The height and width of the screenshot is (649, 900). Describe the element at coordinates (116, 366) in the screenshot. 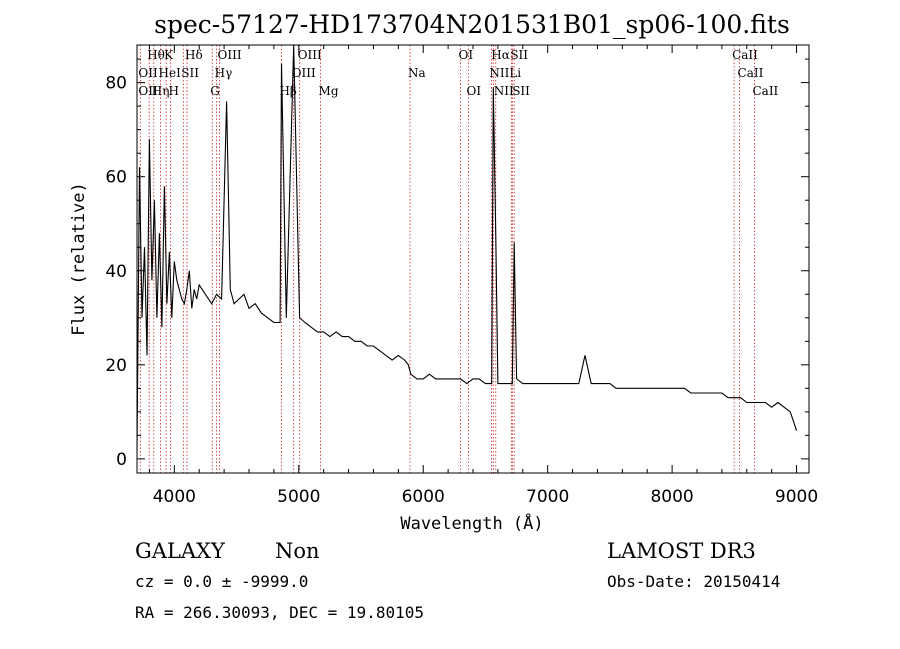

I see `y-tick-label: 20` at that location.